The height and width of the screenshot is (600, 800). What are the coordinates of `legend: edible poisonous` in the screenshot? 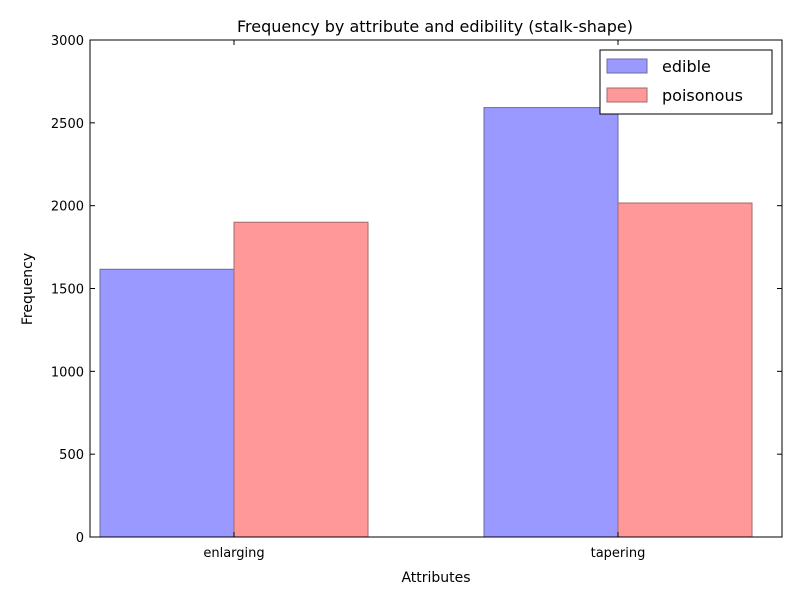 It's located at (686, 82).